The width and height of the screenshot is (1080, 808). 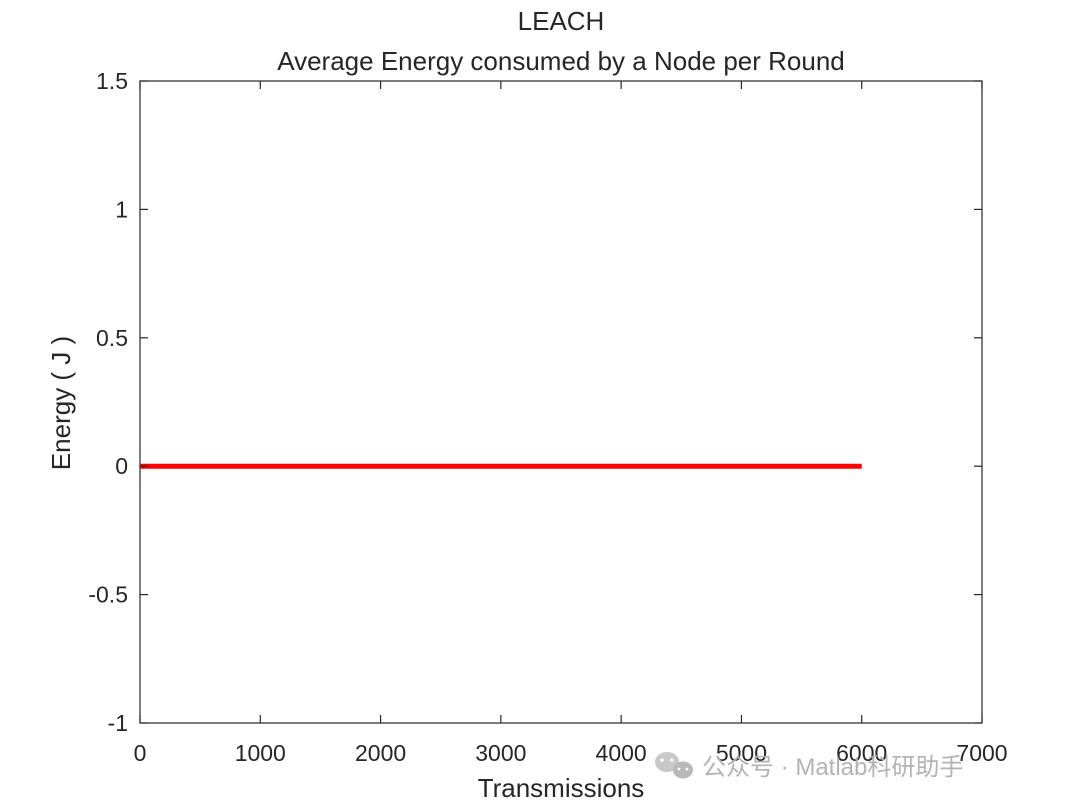 What do you see at coordinates (61, 403) in the screenshot?
I see `y-axis-label: Energy ( J )` at bounding box center [61, 403].